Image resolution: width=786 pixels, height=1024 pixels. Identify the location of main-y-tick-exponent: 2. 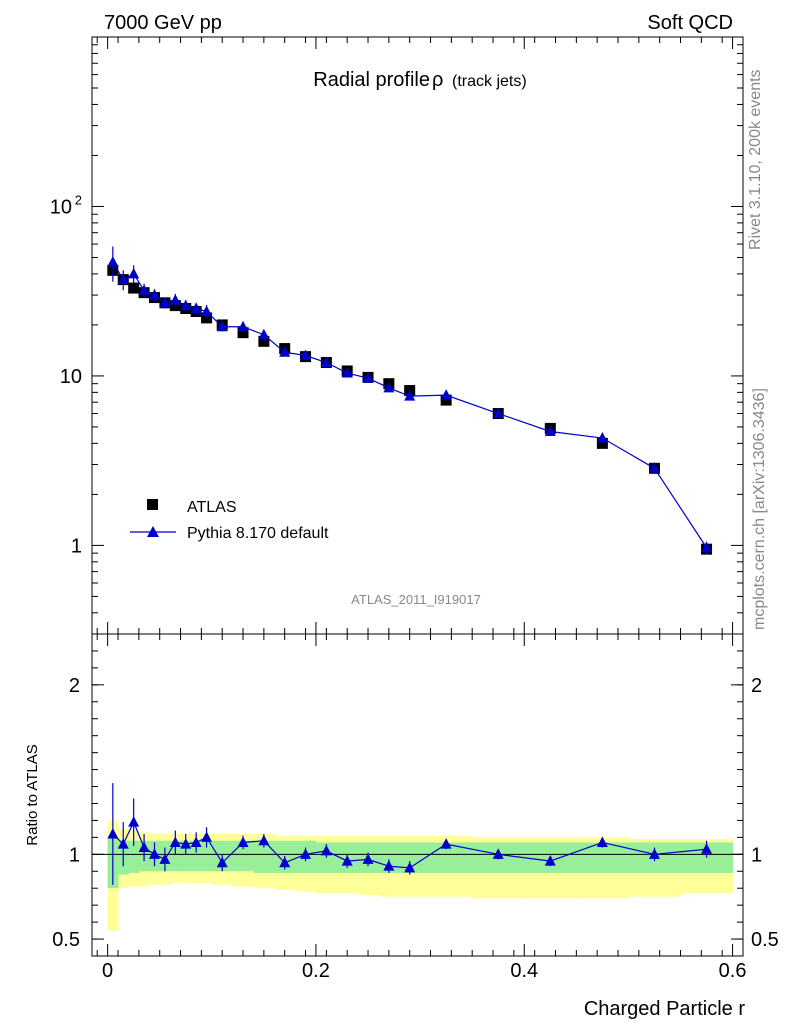
(78, 199).